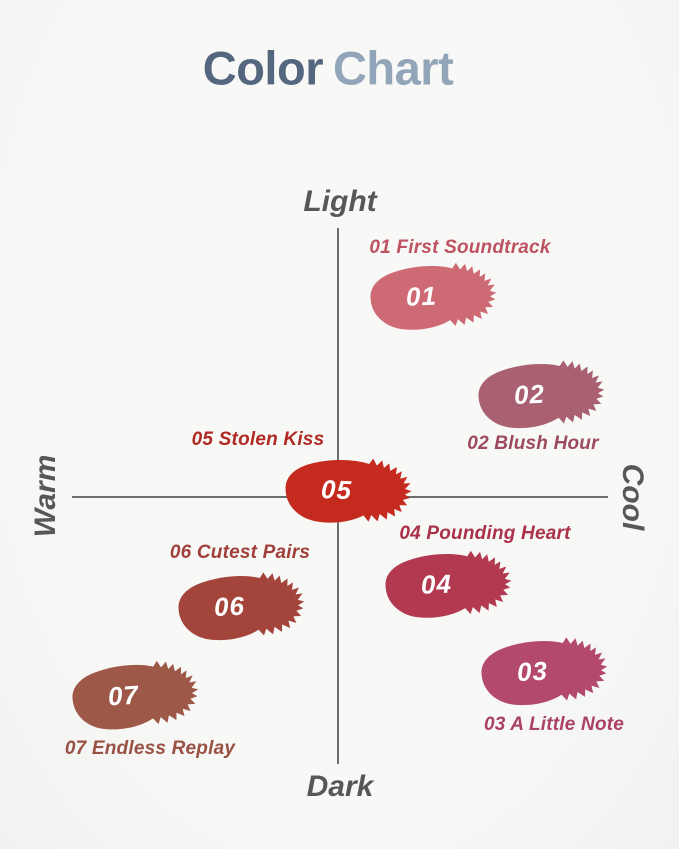  Describe the element at coordinates (240, 552) in the screenshot. I see `shade-label: 06 Cutest Pairs` at that location.